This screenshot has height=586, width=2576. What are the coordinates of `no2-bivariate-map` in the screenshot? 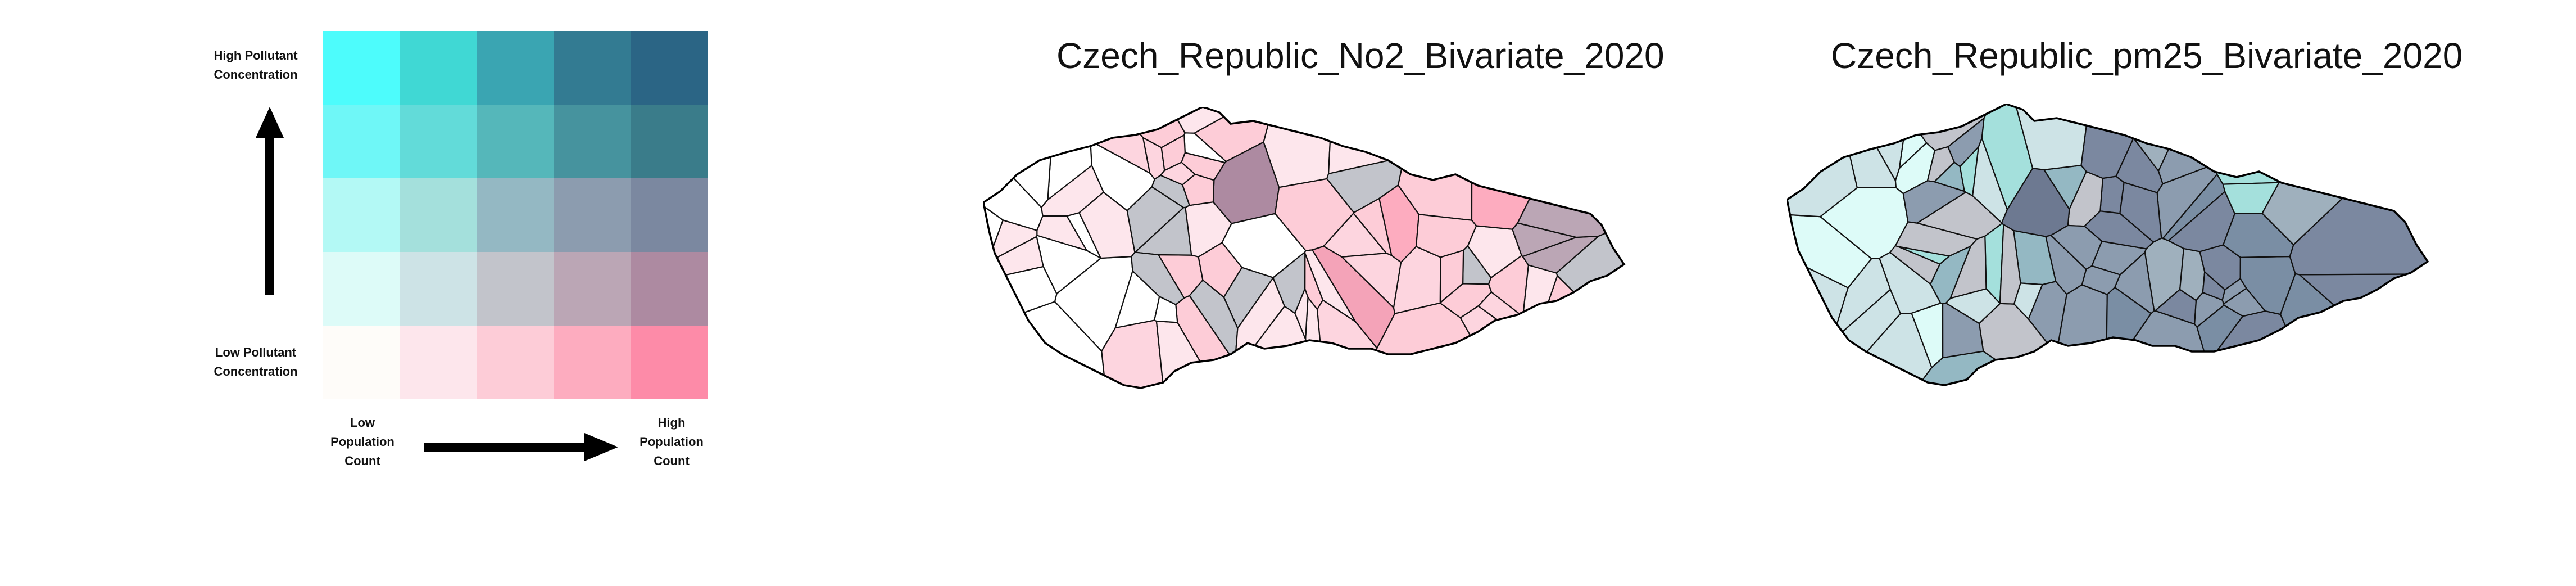 It's located at (1304, 248).